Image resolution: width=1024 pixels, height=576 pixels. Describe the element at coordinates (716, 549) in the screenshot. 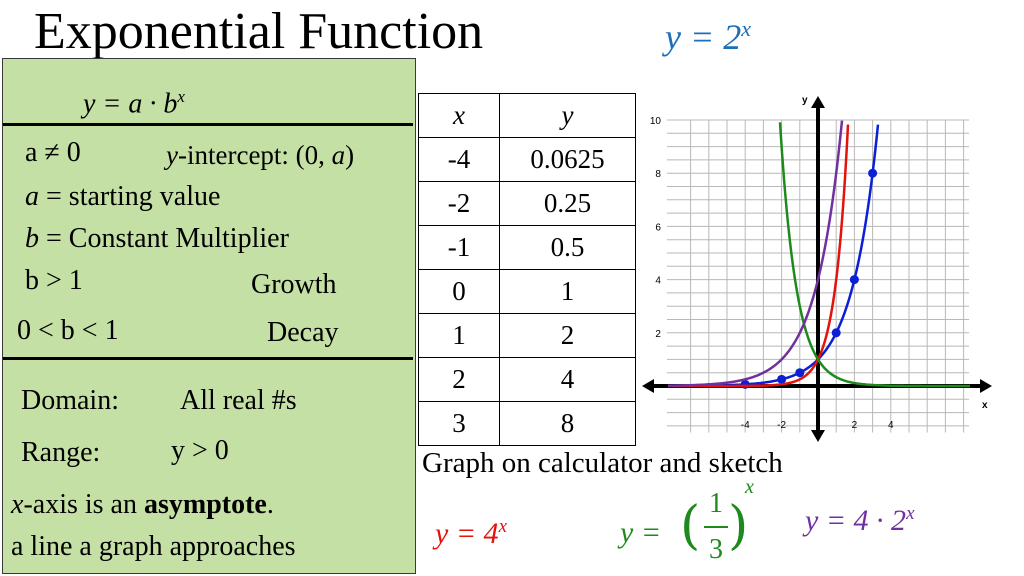

I see `equation-green-denominator: 3` at that location.